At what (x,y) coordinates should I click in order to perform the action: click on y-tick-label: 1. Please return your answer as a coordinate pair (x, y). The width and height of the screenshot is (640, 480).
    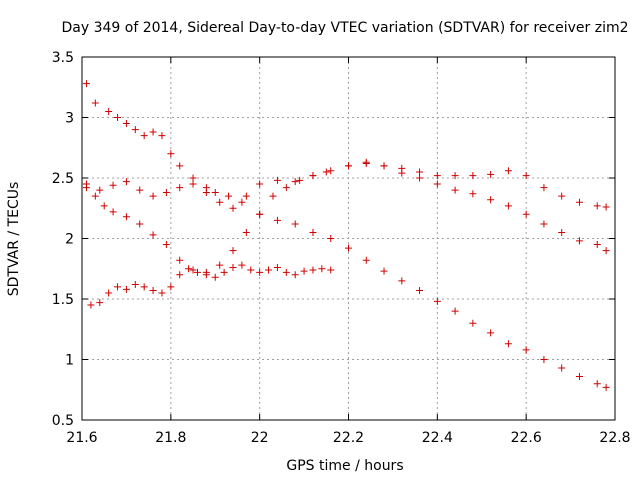
    Looking at the image, I should click on (69, 361).